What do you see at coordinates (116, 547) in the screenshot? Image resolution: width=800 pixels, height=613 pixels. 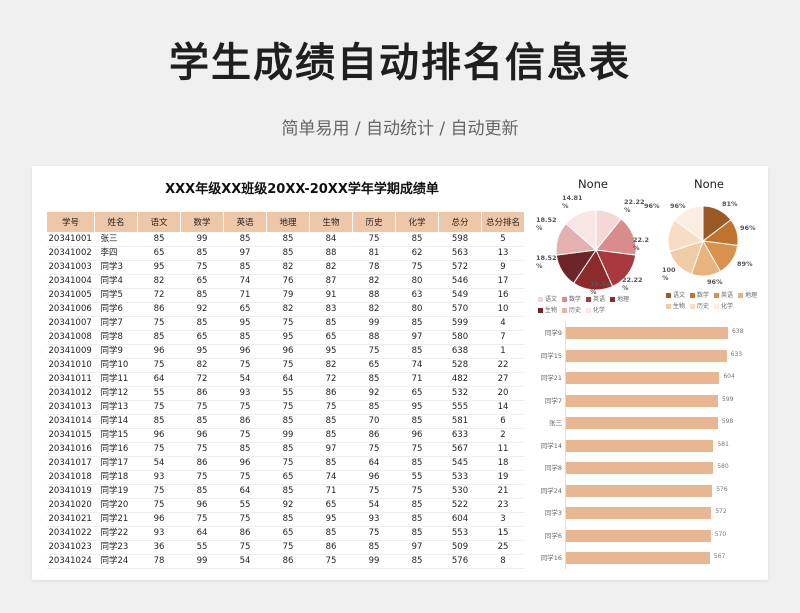 I see `table-cell: 同学23` at bounding box center [116, 547].